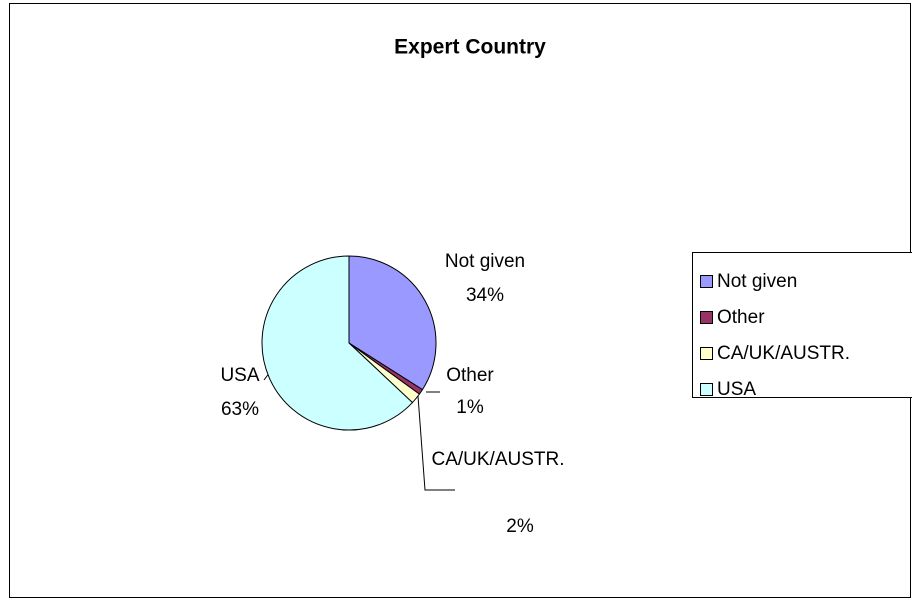 The height and width of the screenshot is (600, 912). What do you see at coordinates (337, 343) in the screenshot?
I see `pie-slice` at bounding box center [337, 343].